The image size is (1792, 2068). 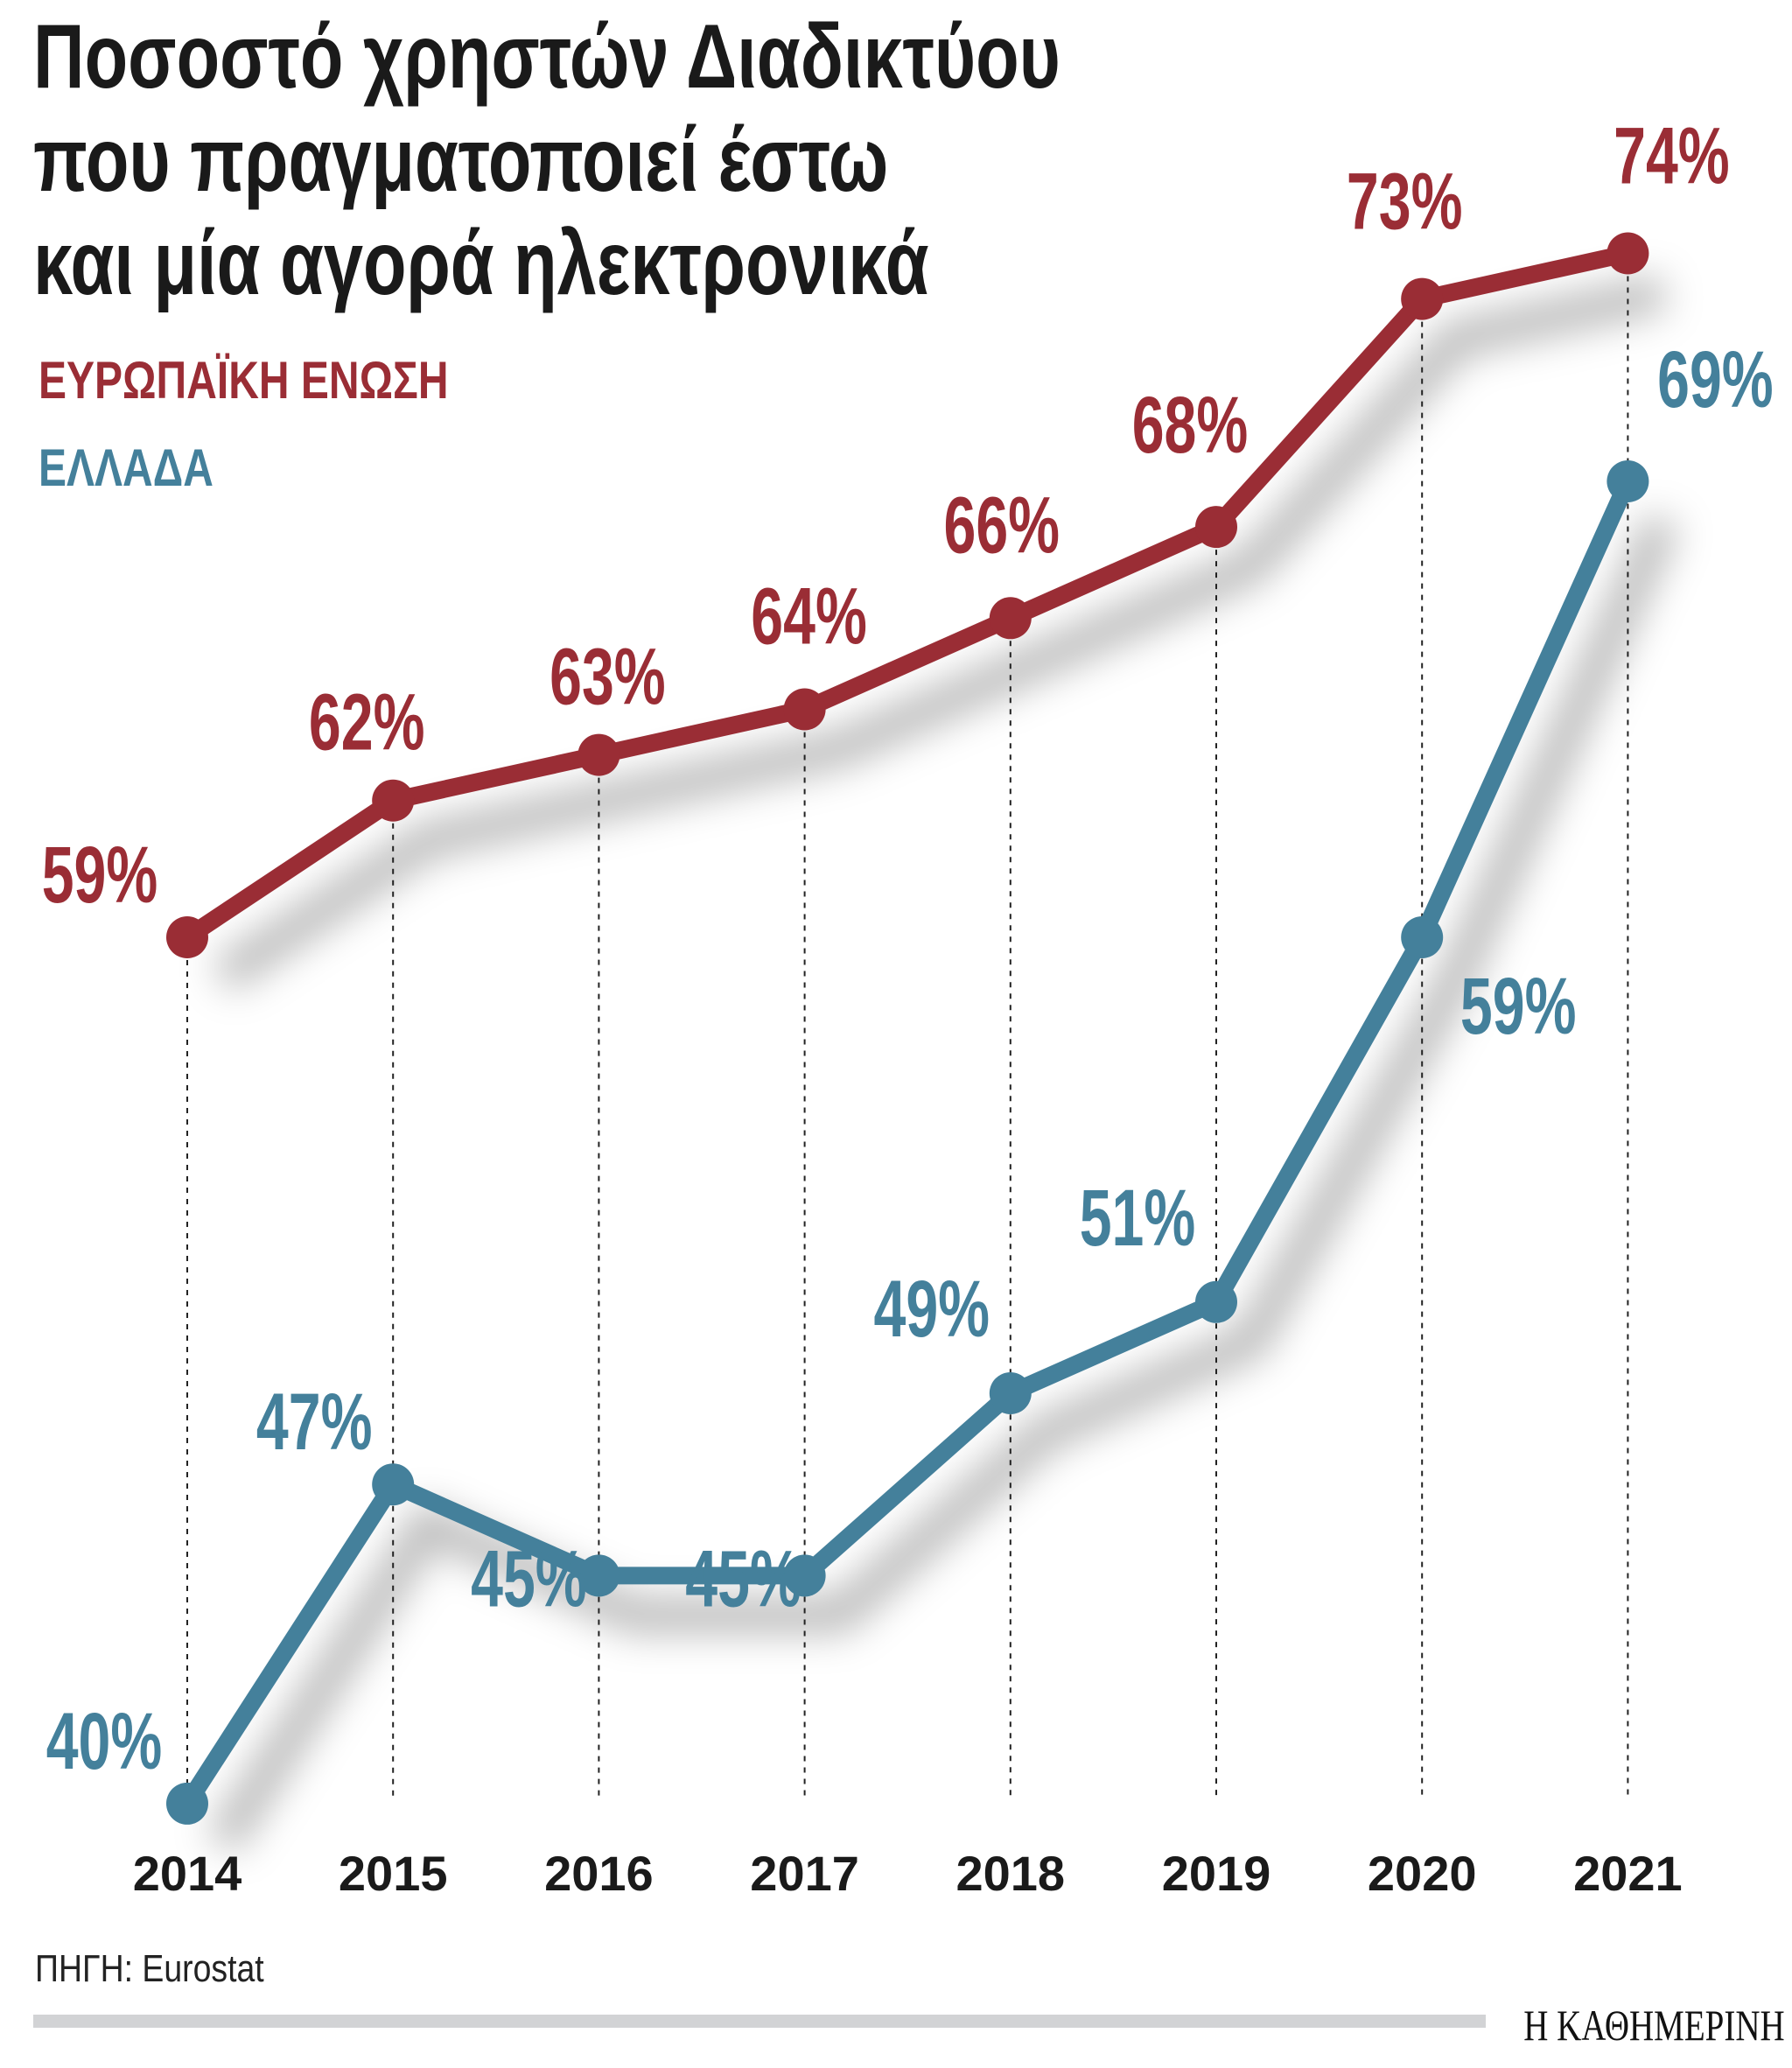 What do you see at coordinates (932, 1308) in the screenshot?
I see `data-label: 49%` at bounding box center [932, 1308].